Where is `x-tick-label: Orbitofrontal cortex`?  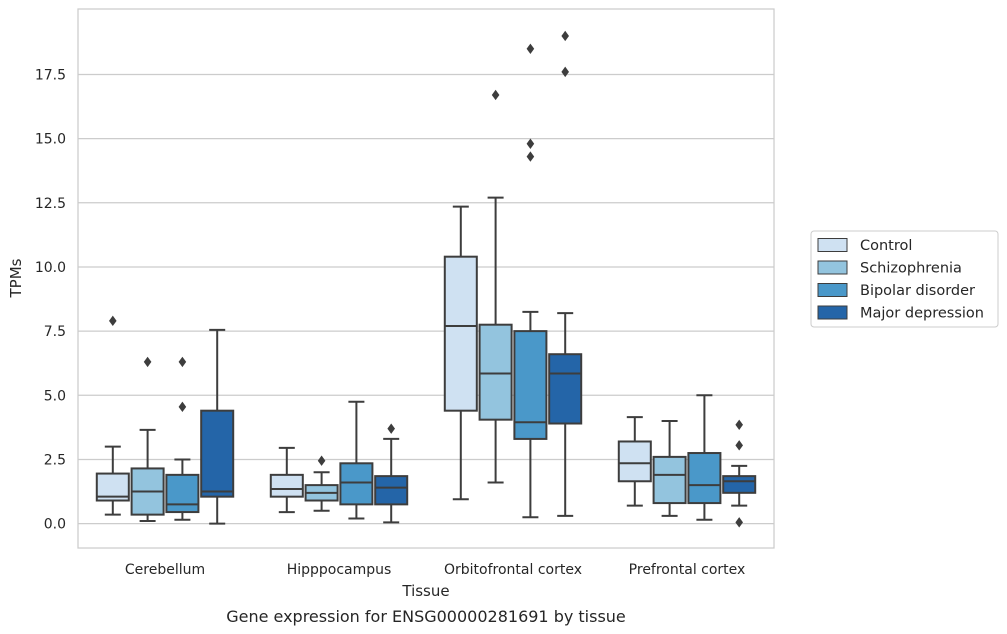 x-tick-label: Orbitofrontal cortex is located at coordinates (513, 570).